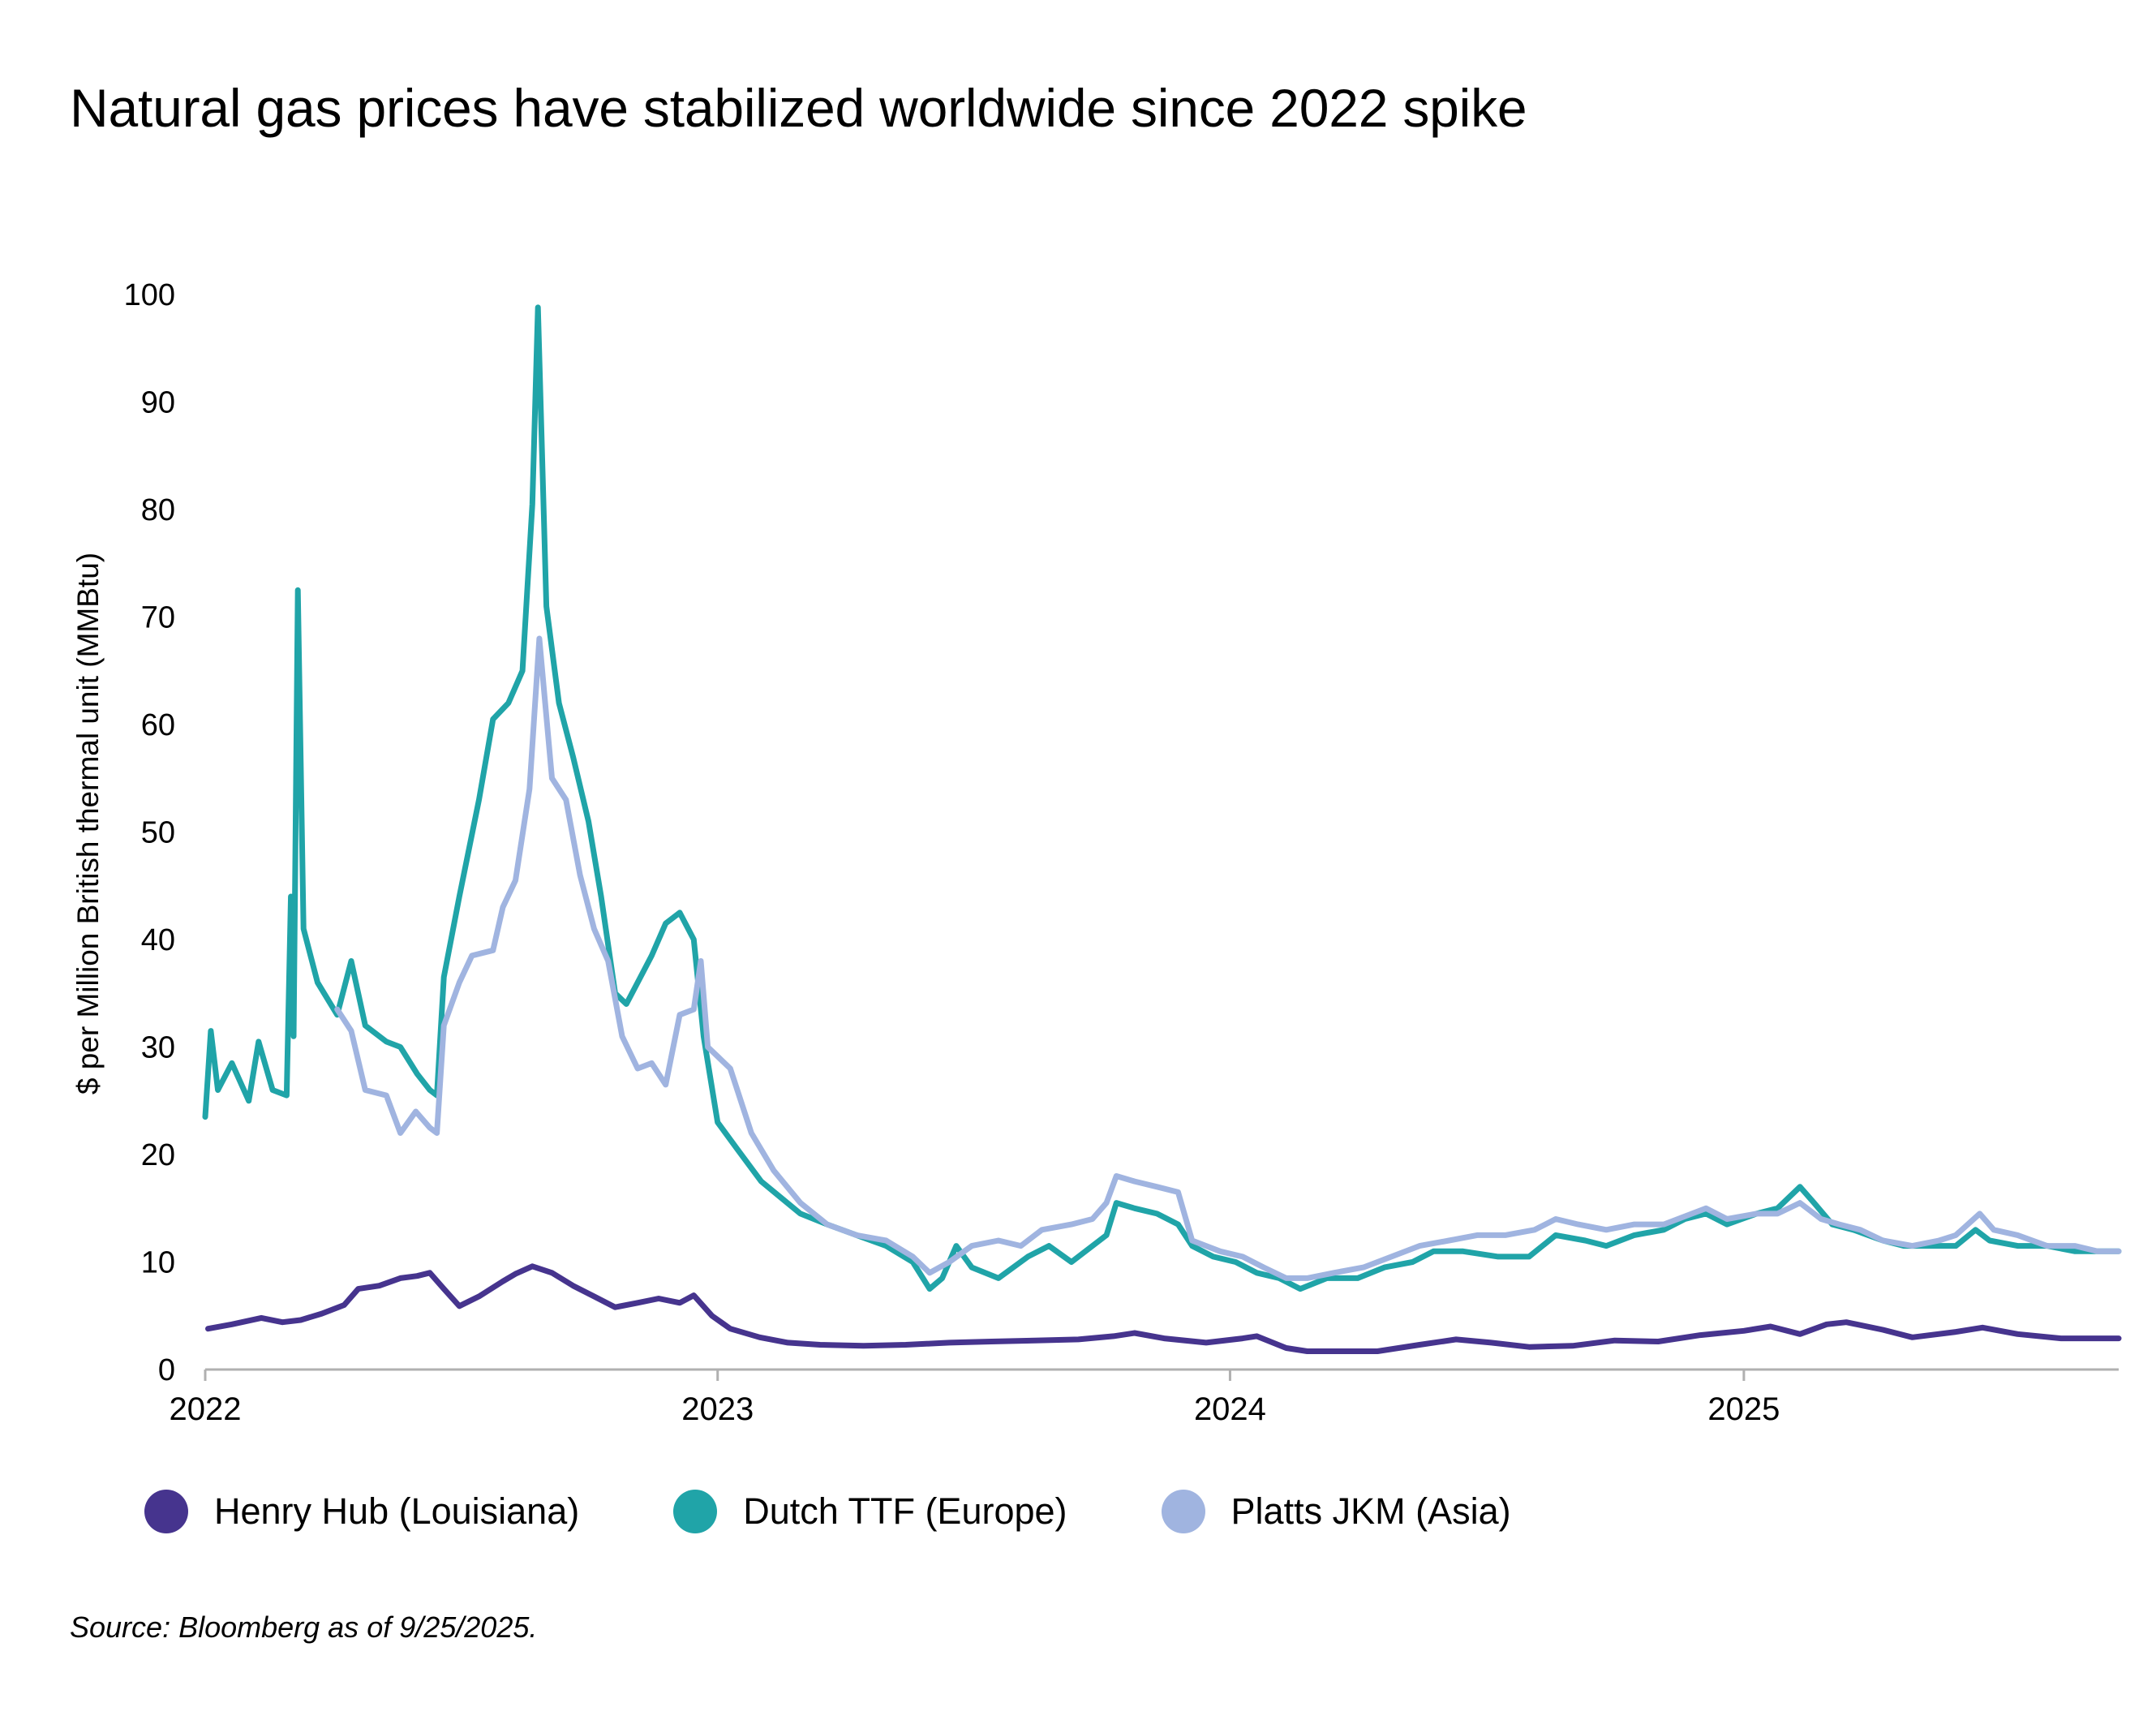  What do you see at coordinates (1743, 1409) in the screenshot?
I see `x-tick-label: 2025` at bounding box center [1743, 1409].